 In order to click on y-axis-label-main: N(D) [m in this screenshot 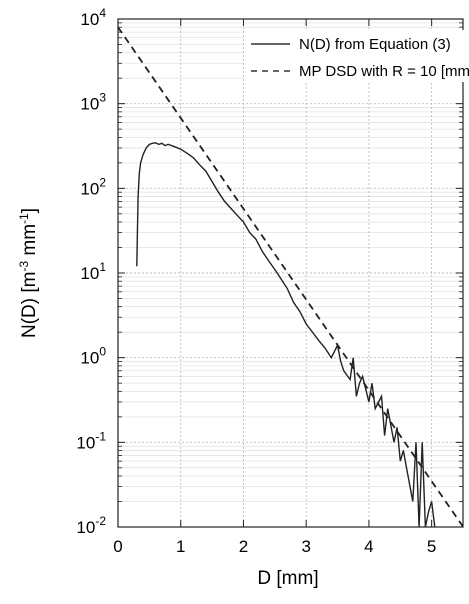, I will do `click(29, 305)`.